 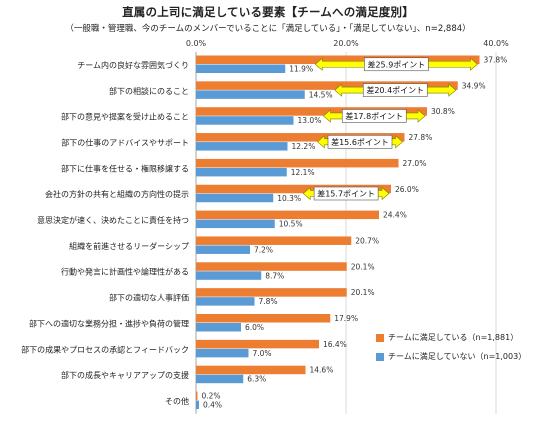 What do you see at coordinates (125, 142) in the screenshot?
I see `category-label: 部下の仕事のアドバイスやサポート` at bounding box center [125, 142].